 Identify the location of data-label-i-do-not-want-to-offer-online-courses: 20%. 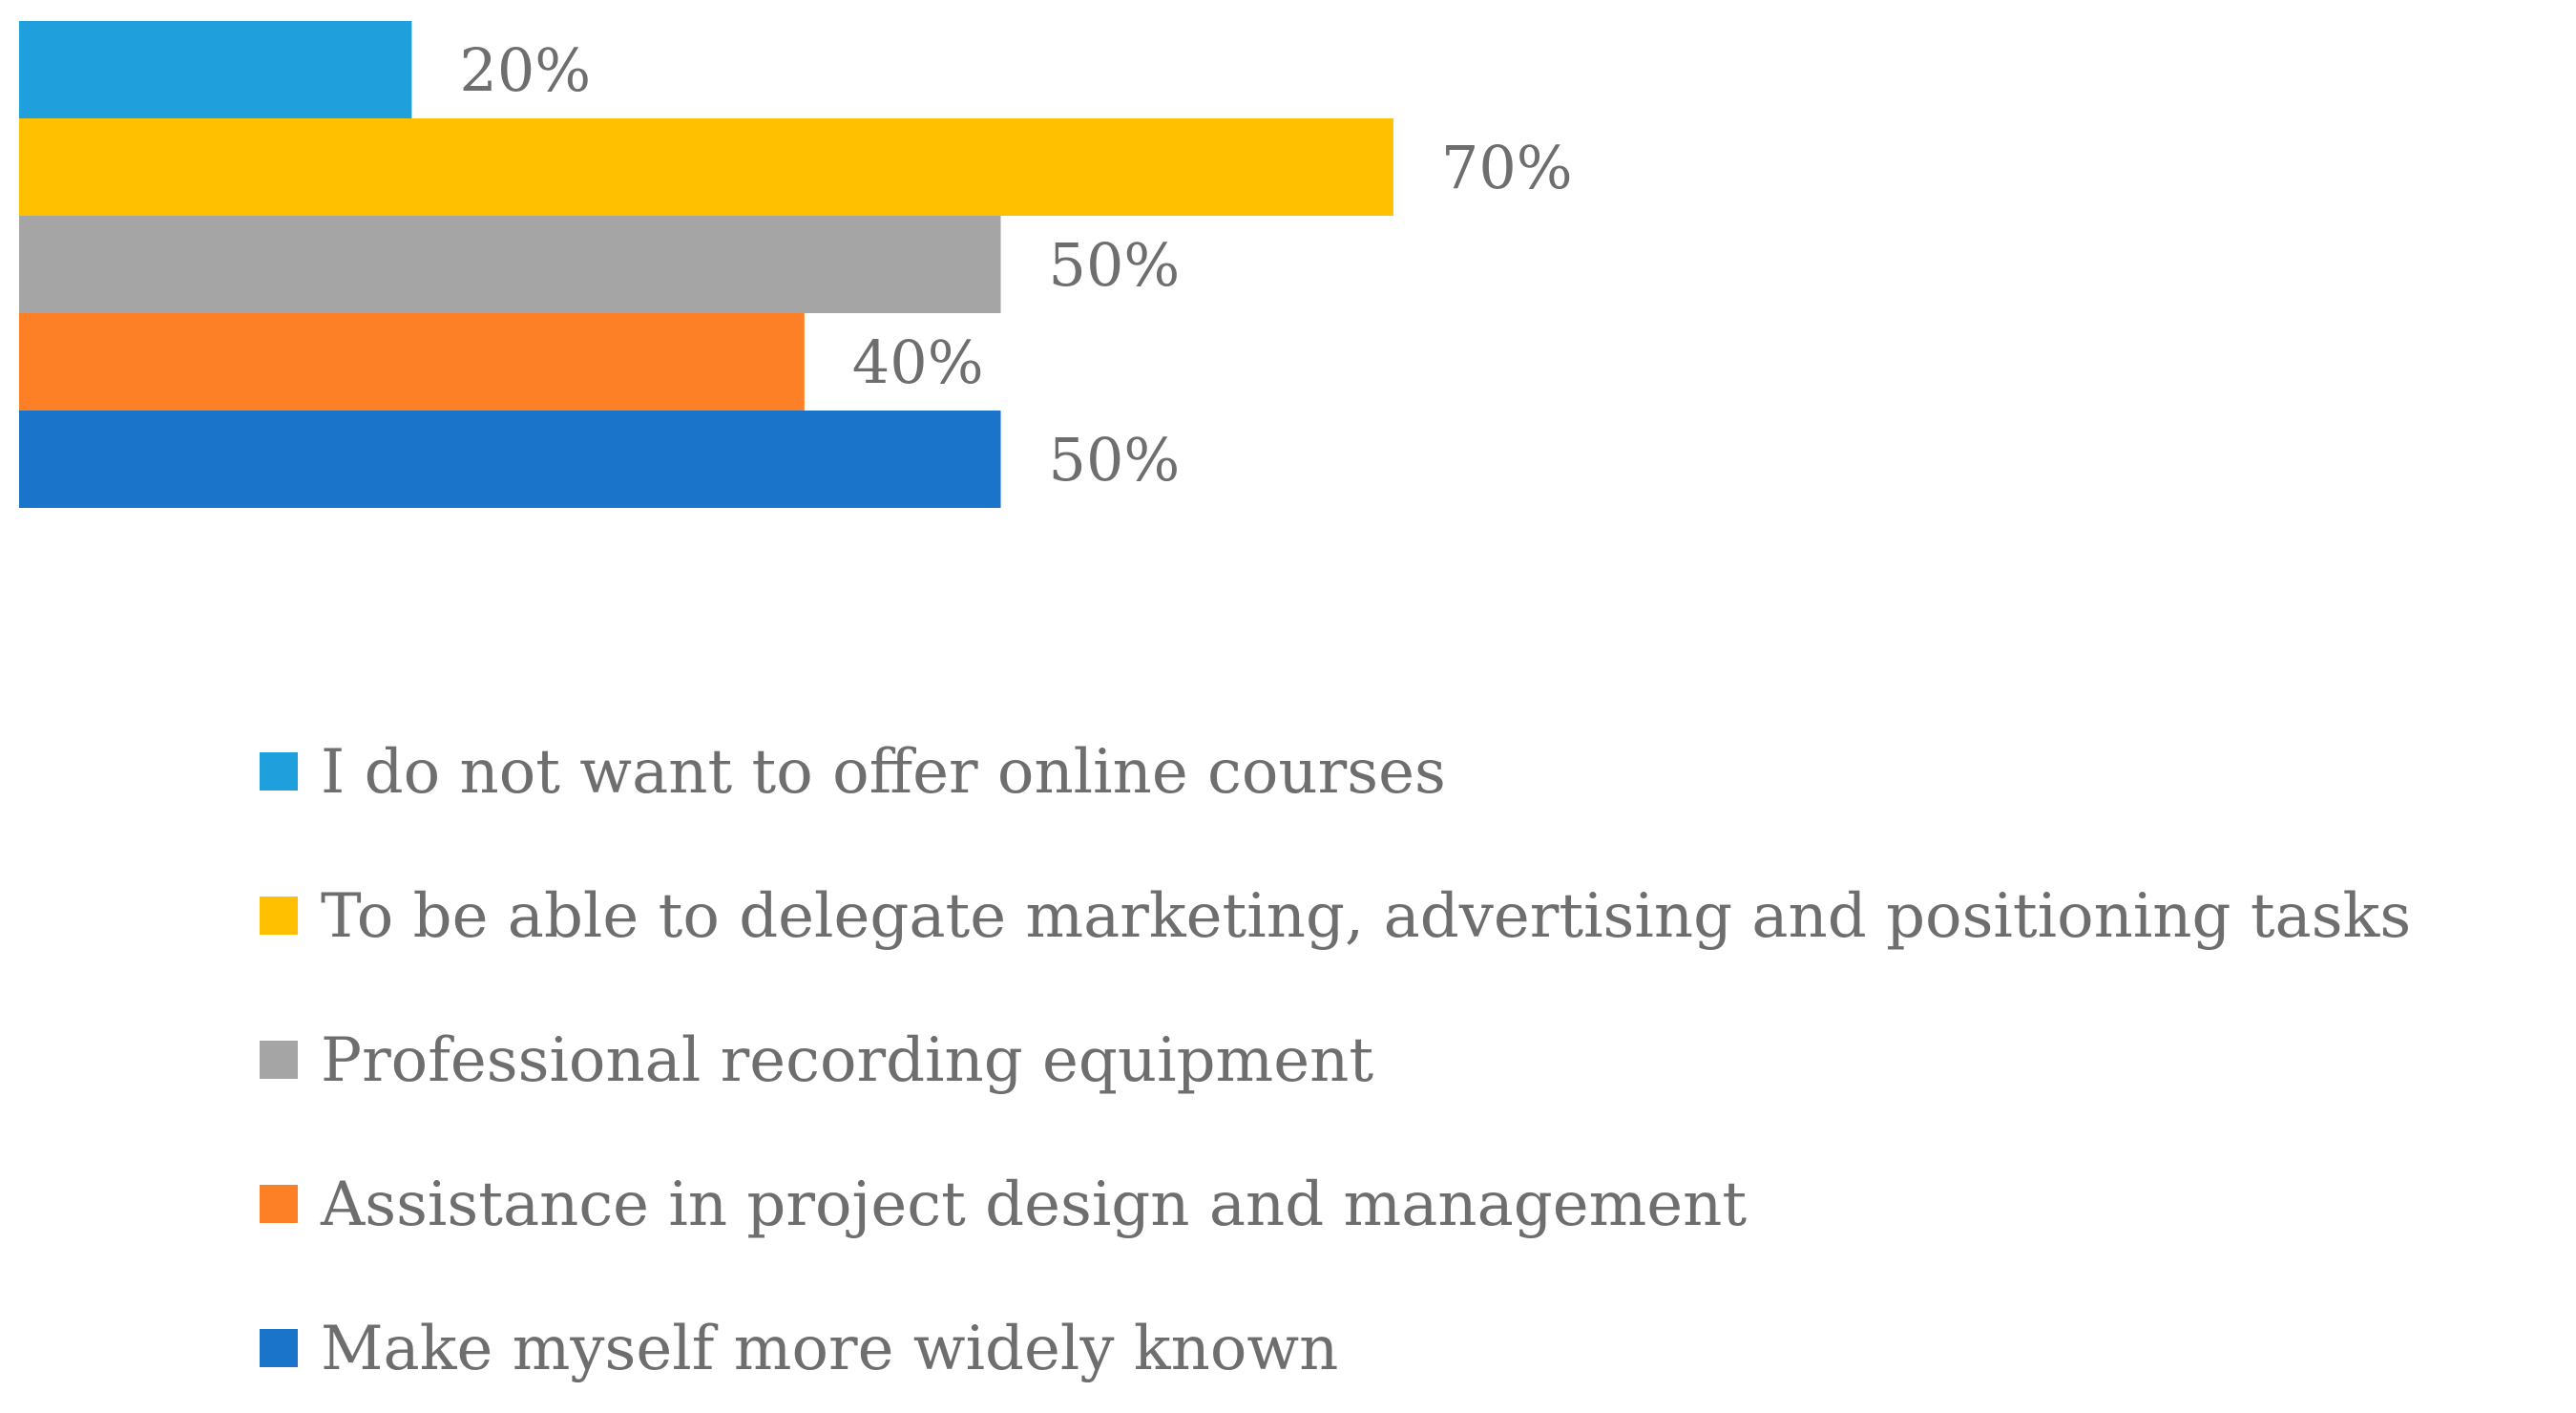
(525, 70).